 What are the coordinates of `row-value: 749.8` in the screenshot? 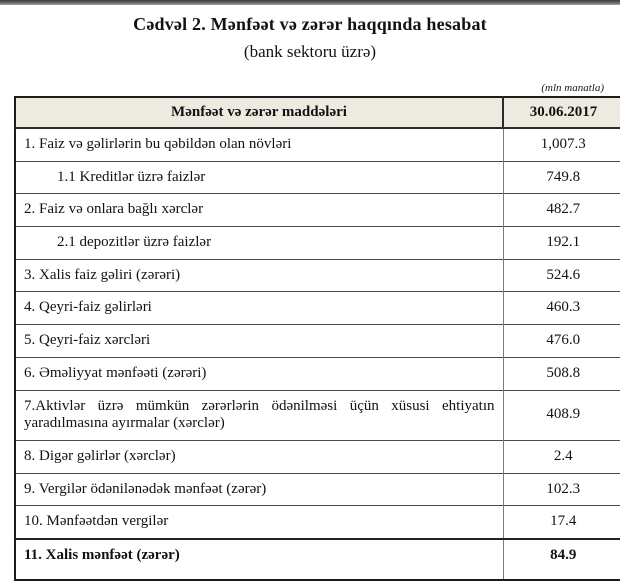 It's located at (561, 177).